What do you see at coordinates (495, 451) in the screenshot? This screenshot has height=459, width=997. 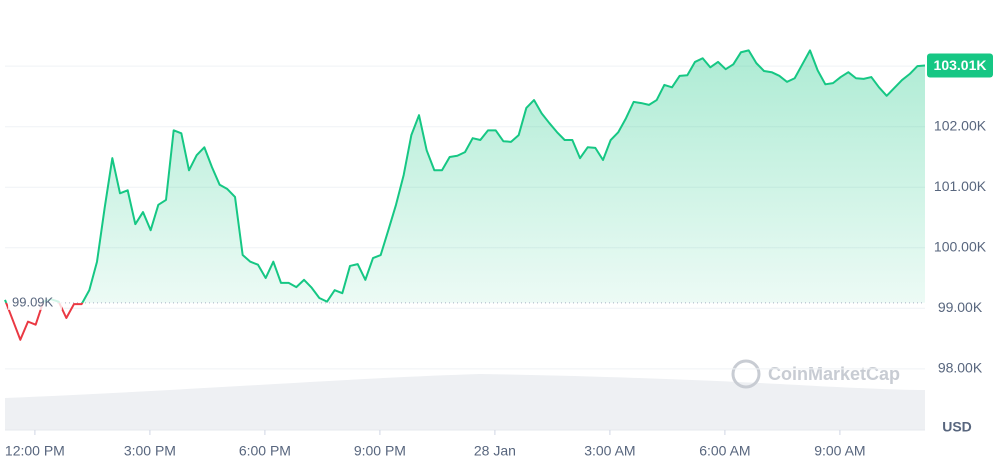 I see `x-tick-label: 28 Jan` at bounding box center [495, 451].